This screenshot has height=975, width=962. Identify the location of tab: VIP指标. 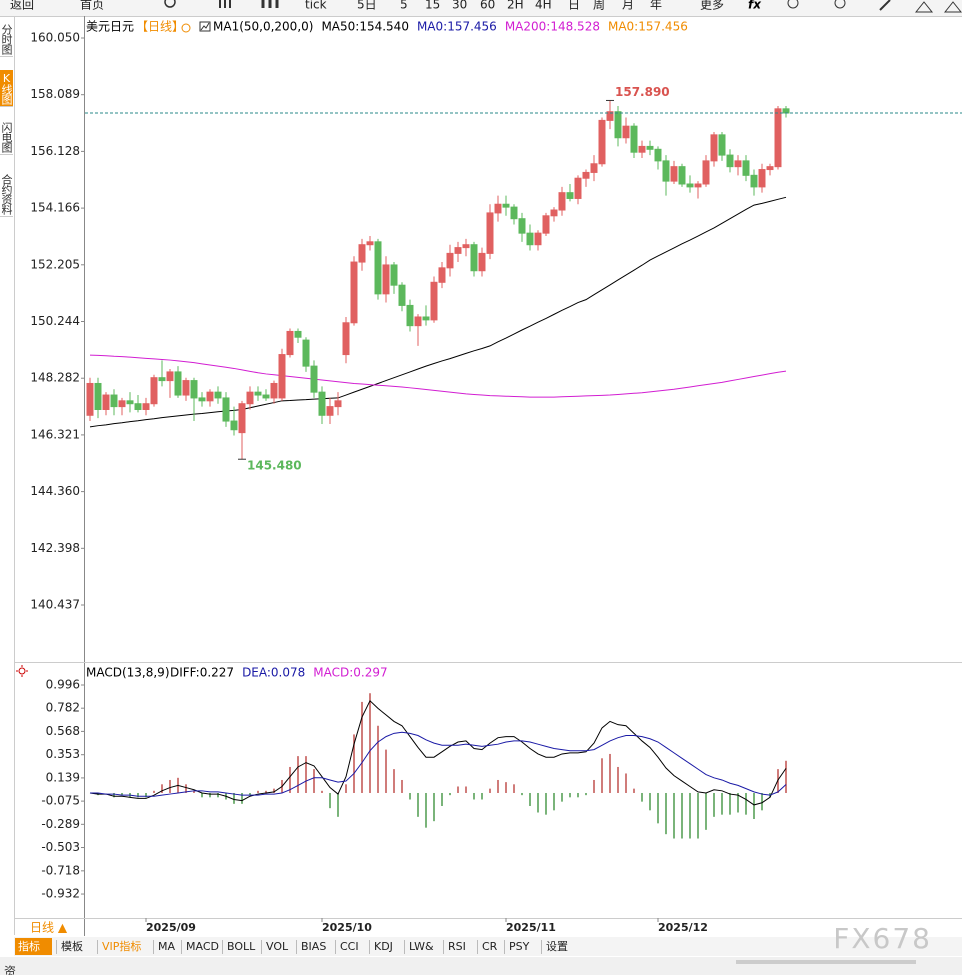
(121, 946).